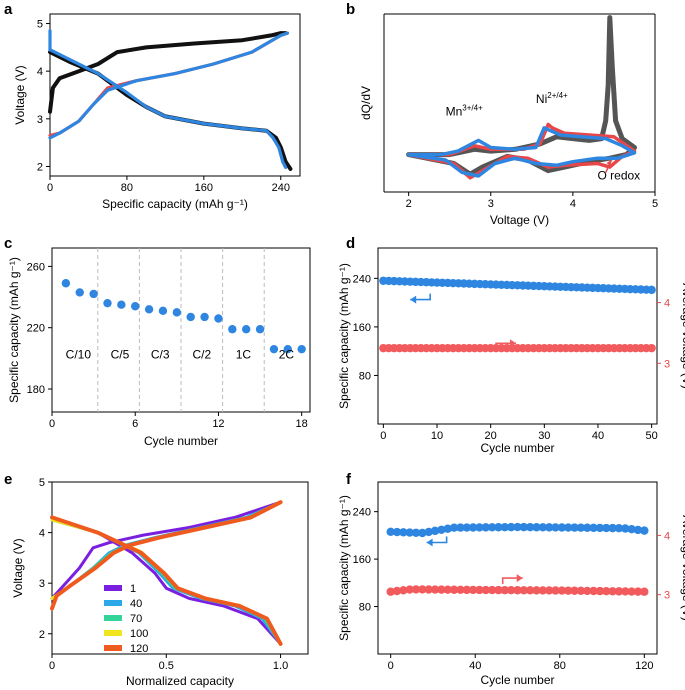 The height and width of the screenshot is (690, 685). I want to click on x-tick-label-c: 18, so click(302, 424).